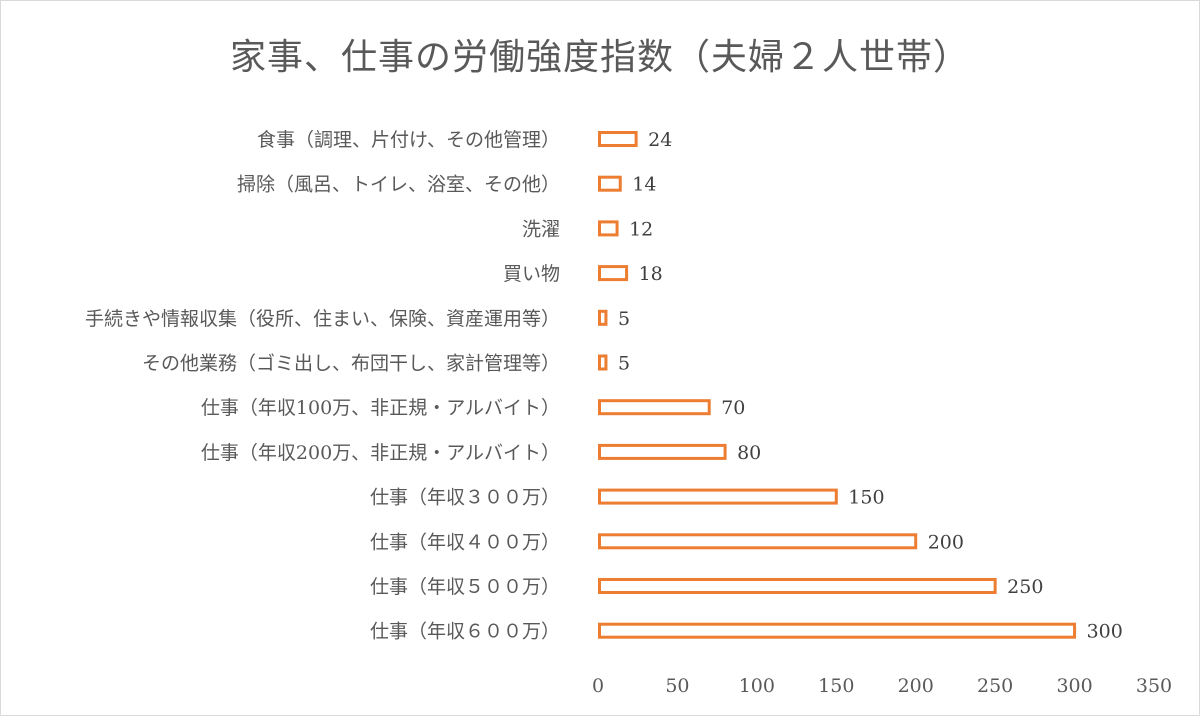  I want to click on x-tick-labels-group: 0 50 100 150 200 250 300 350, so click(882, 686).